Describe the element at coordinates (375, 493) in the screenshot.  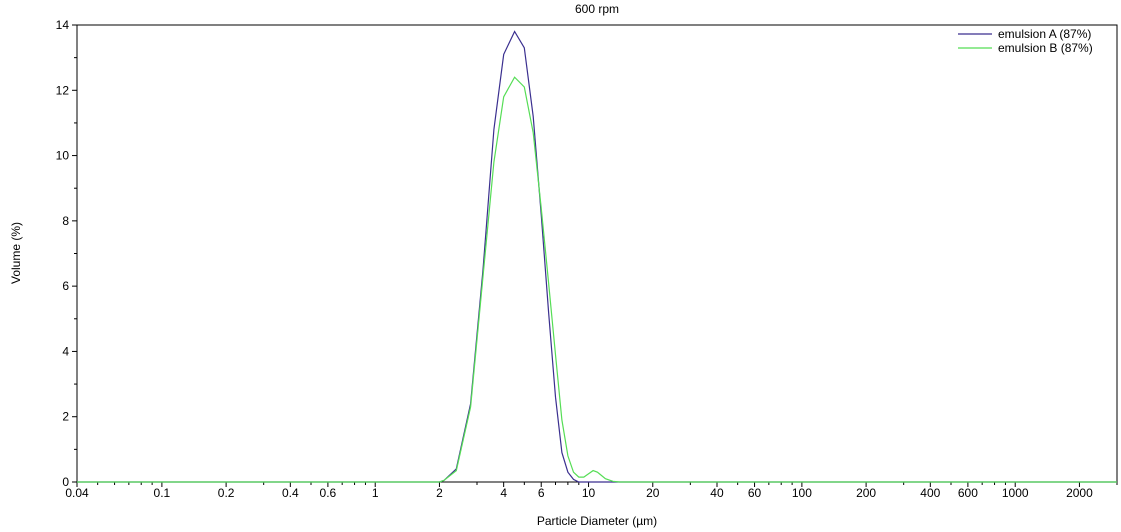
I see `x-tick-label: 1` at that location.